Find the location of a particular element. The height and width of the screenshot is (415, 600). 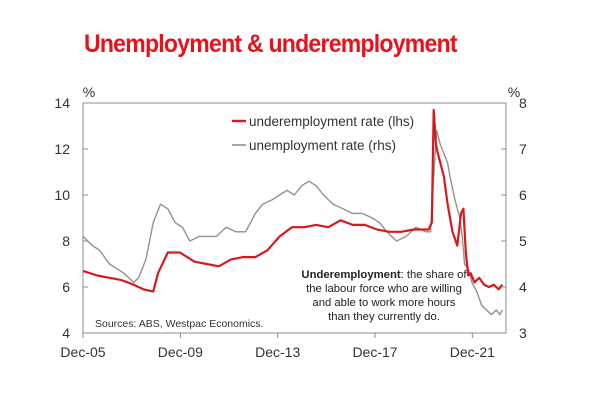

y-right-tick-label: 4 is located at coordinates (523, 287).